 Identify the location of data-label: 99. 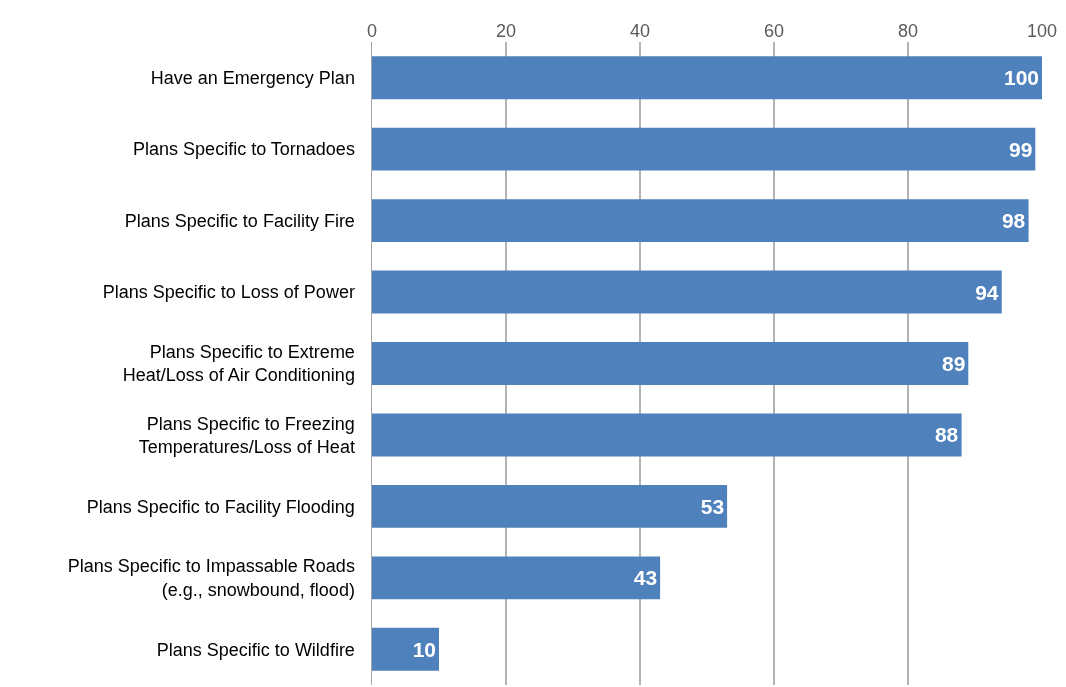
(1020, 149).